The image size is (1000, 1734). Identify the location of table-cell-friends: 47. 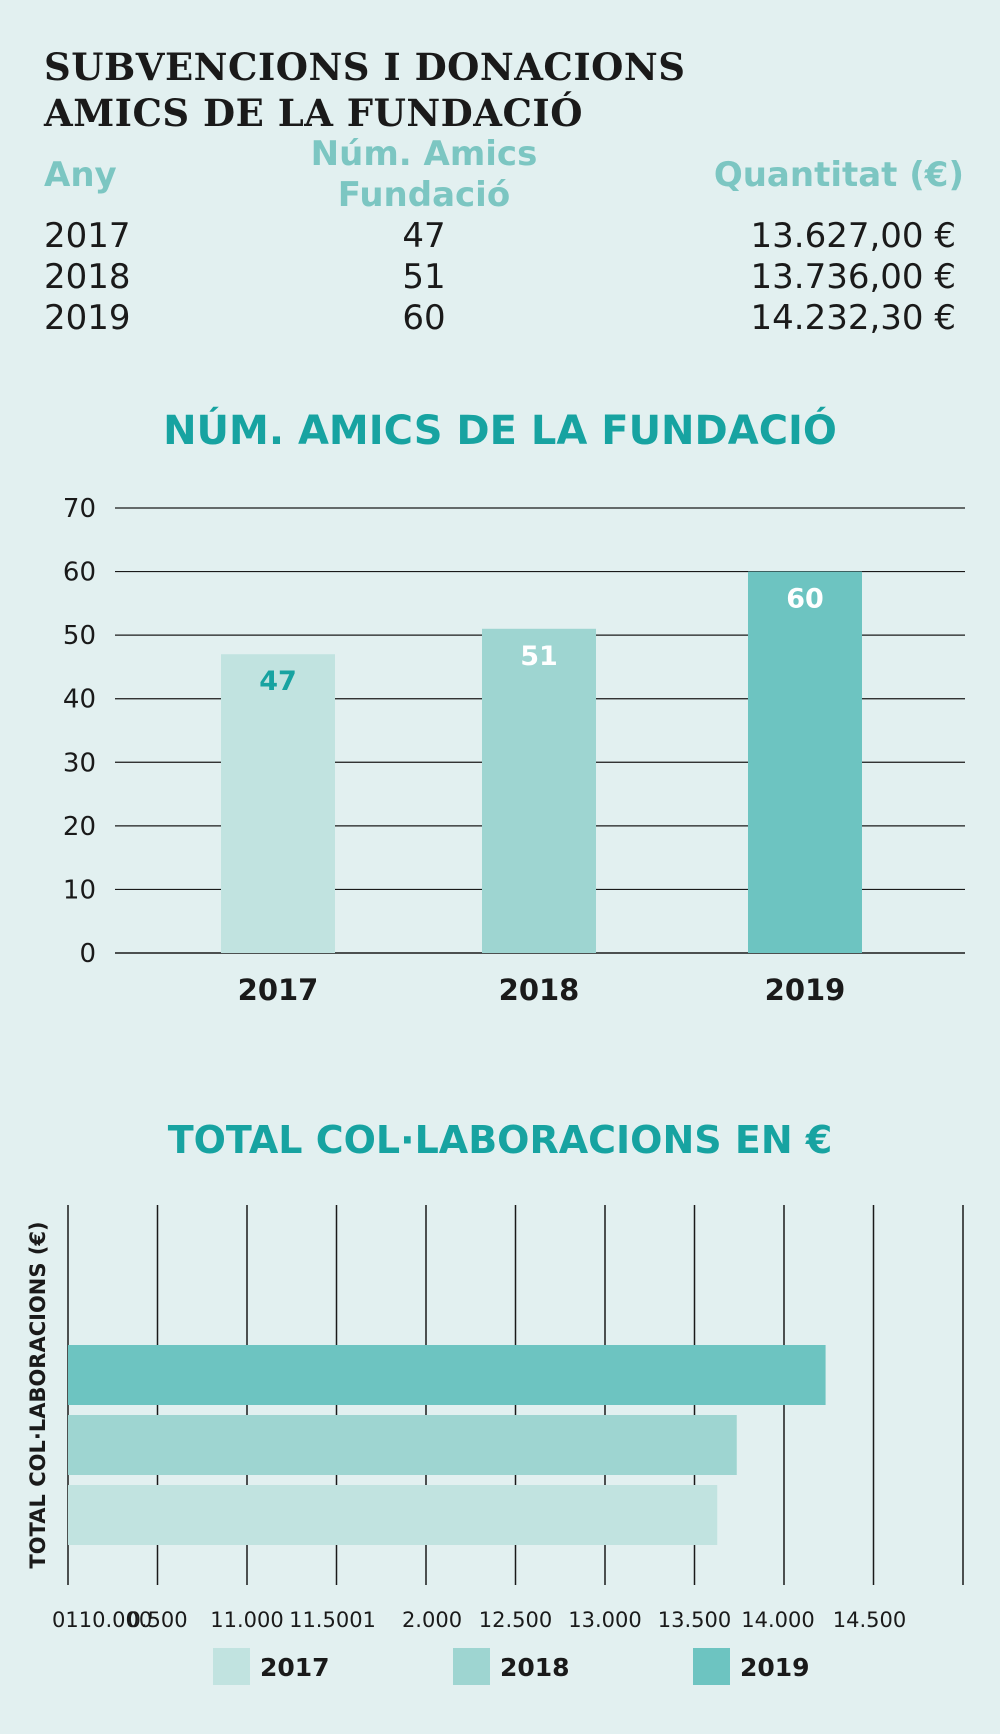
(424, 236).